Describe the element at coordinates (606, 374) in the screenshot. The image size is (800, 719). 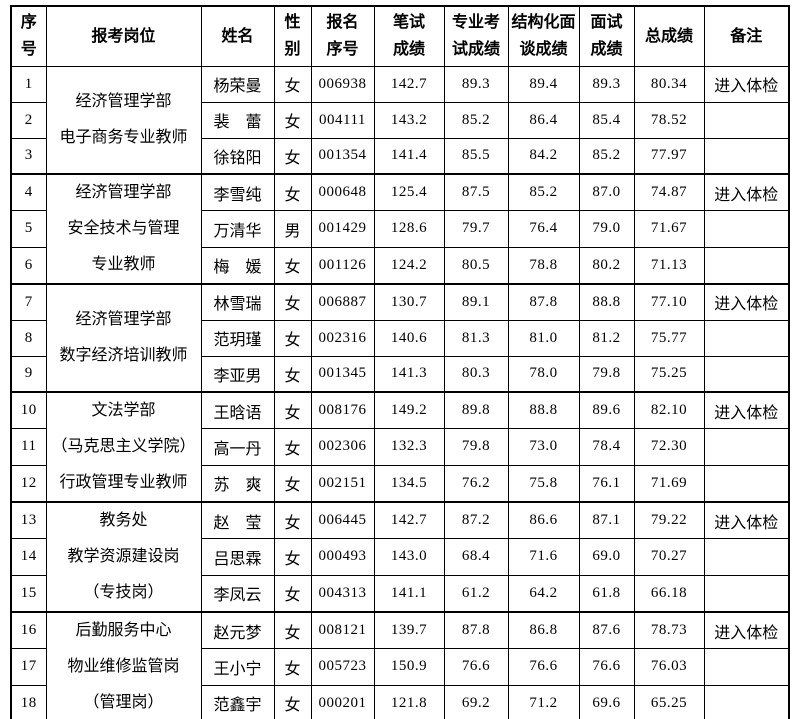
I see `interview-score-cell: 79.8` at that location.